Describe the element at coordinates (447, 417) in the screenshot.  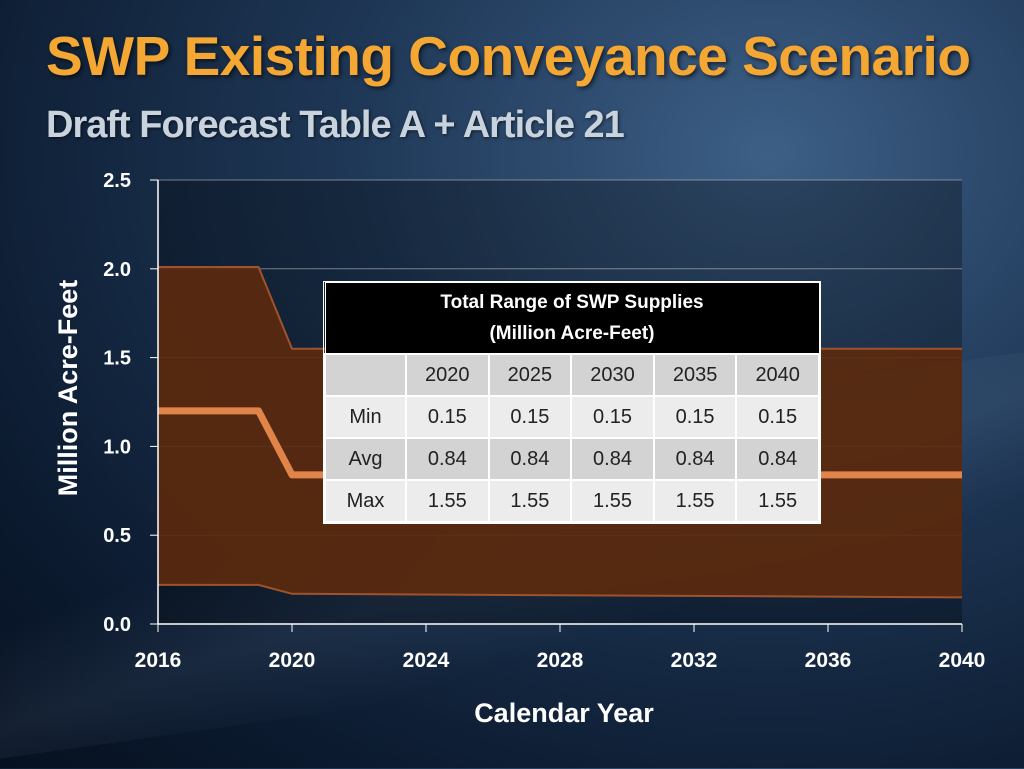
I see `min-2020: 0.15` at that location.